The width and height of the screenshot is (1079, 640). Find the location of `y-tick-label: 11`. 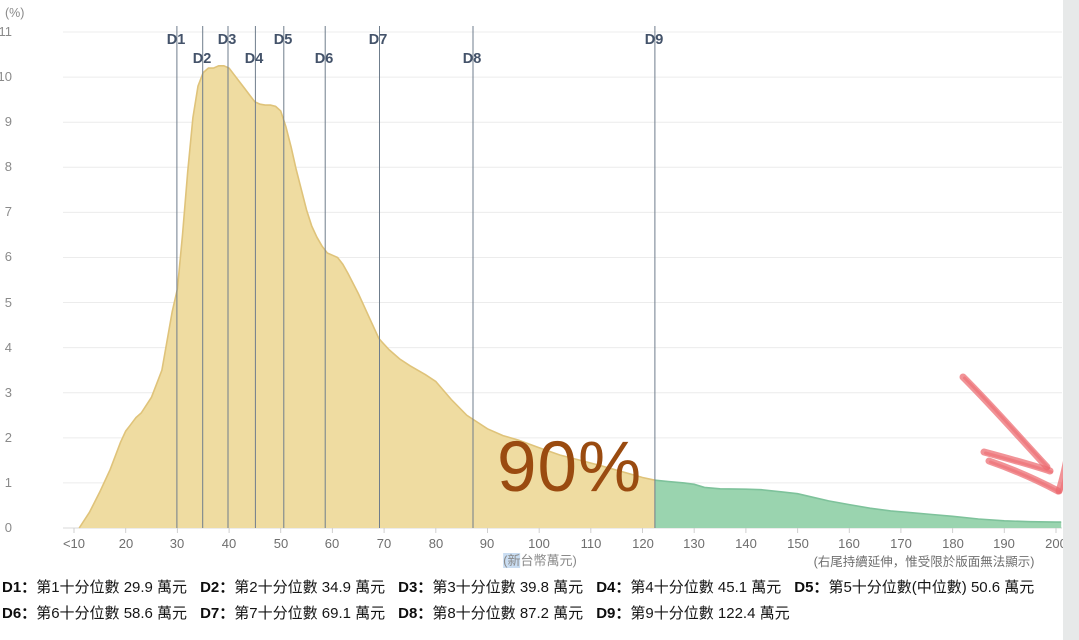

y-tick-label: 11 is located at coordinates (6, 31).